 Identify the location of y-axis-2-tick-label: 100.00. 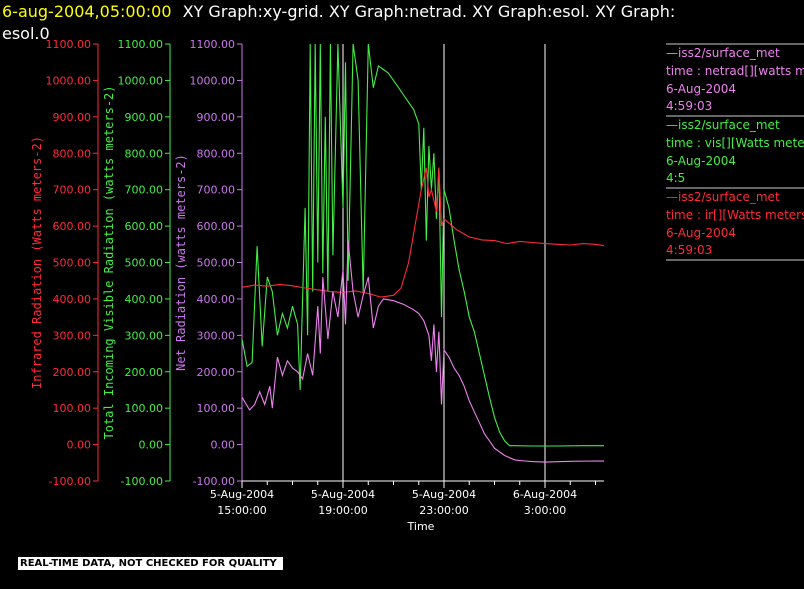
(144, 408).